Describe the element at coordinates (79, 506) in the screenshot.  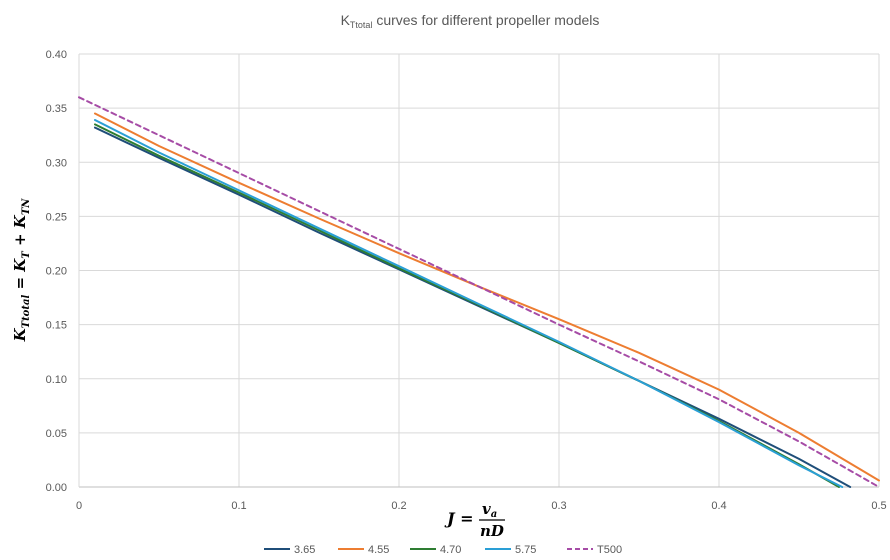
I see `x-tick-label: 0` at that location.